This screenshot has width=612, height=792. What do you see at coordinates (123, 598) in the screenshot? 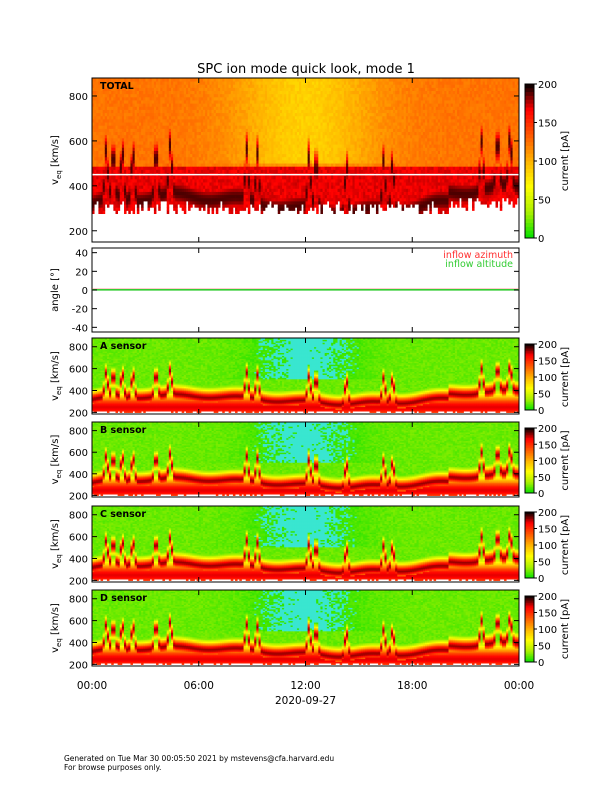
I see `panel-label-5: D sensor` at bounding box center [123, 598].